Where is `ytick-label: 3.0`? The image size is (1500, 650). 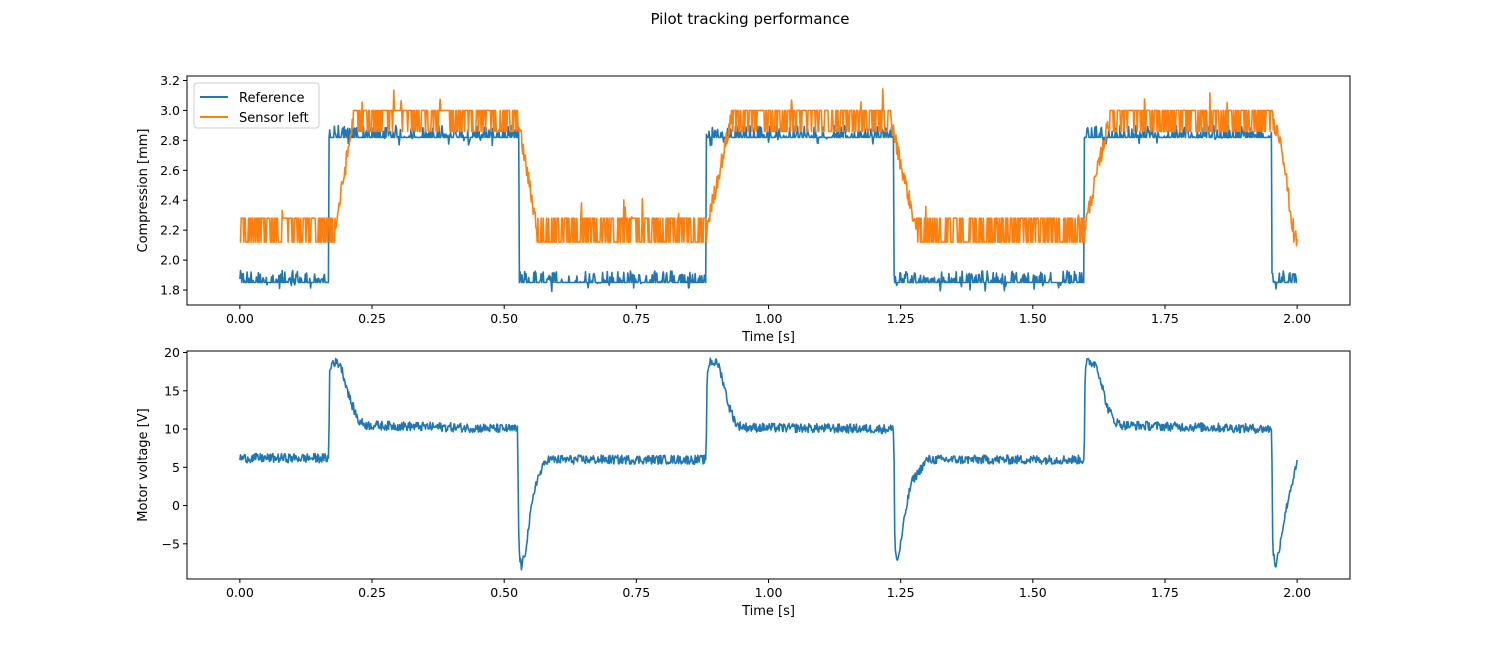
ytick-label: 3.0 is located at coordinates (170, 110).